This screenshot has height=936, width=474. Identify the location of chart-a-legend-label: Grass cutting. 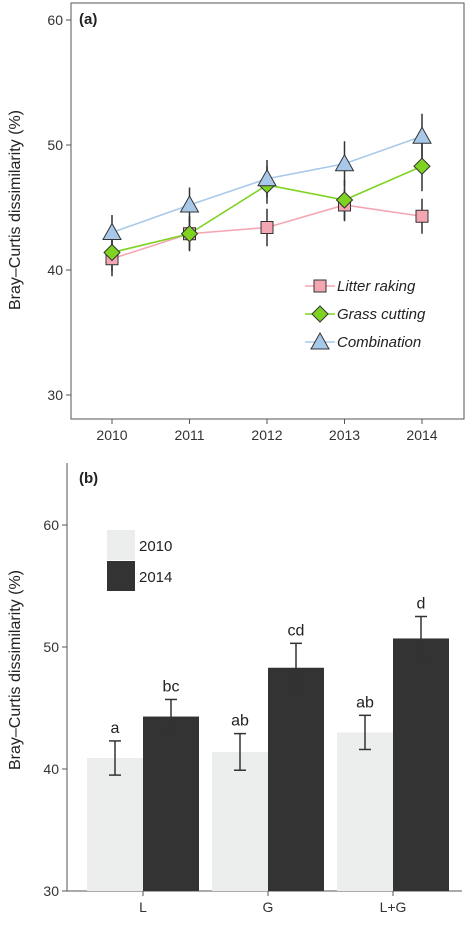
(381, 314).